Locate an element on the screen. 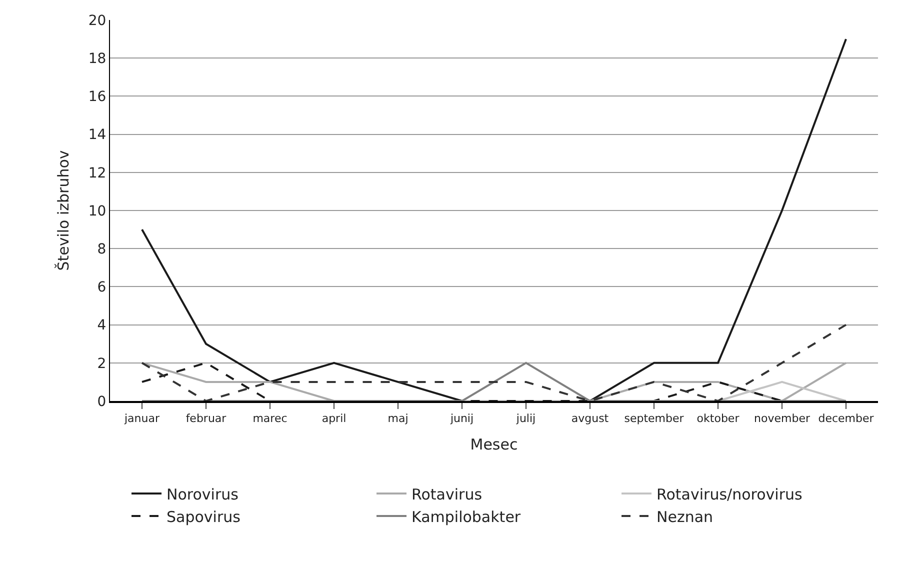 Image resolution: width=903 pixels, height=561 pixels. x-tick-label: marec is located at coordinates (270, 419).